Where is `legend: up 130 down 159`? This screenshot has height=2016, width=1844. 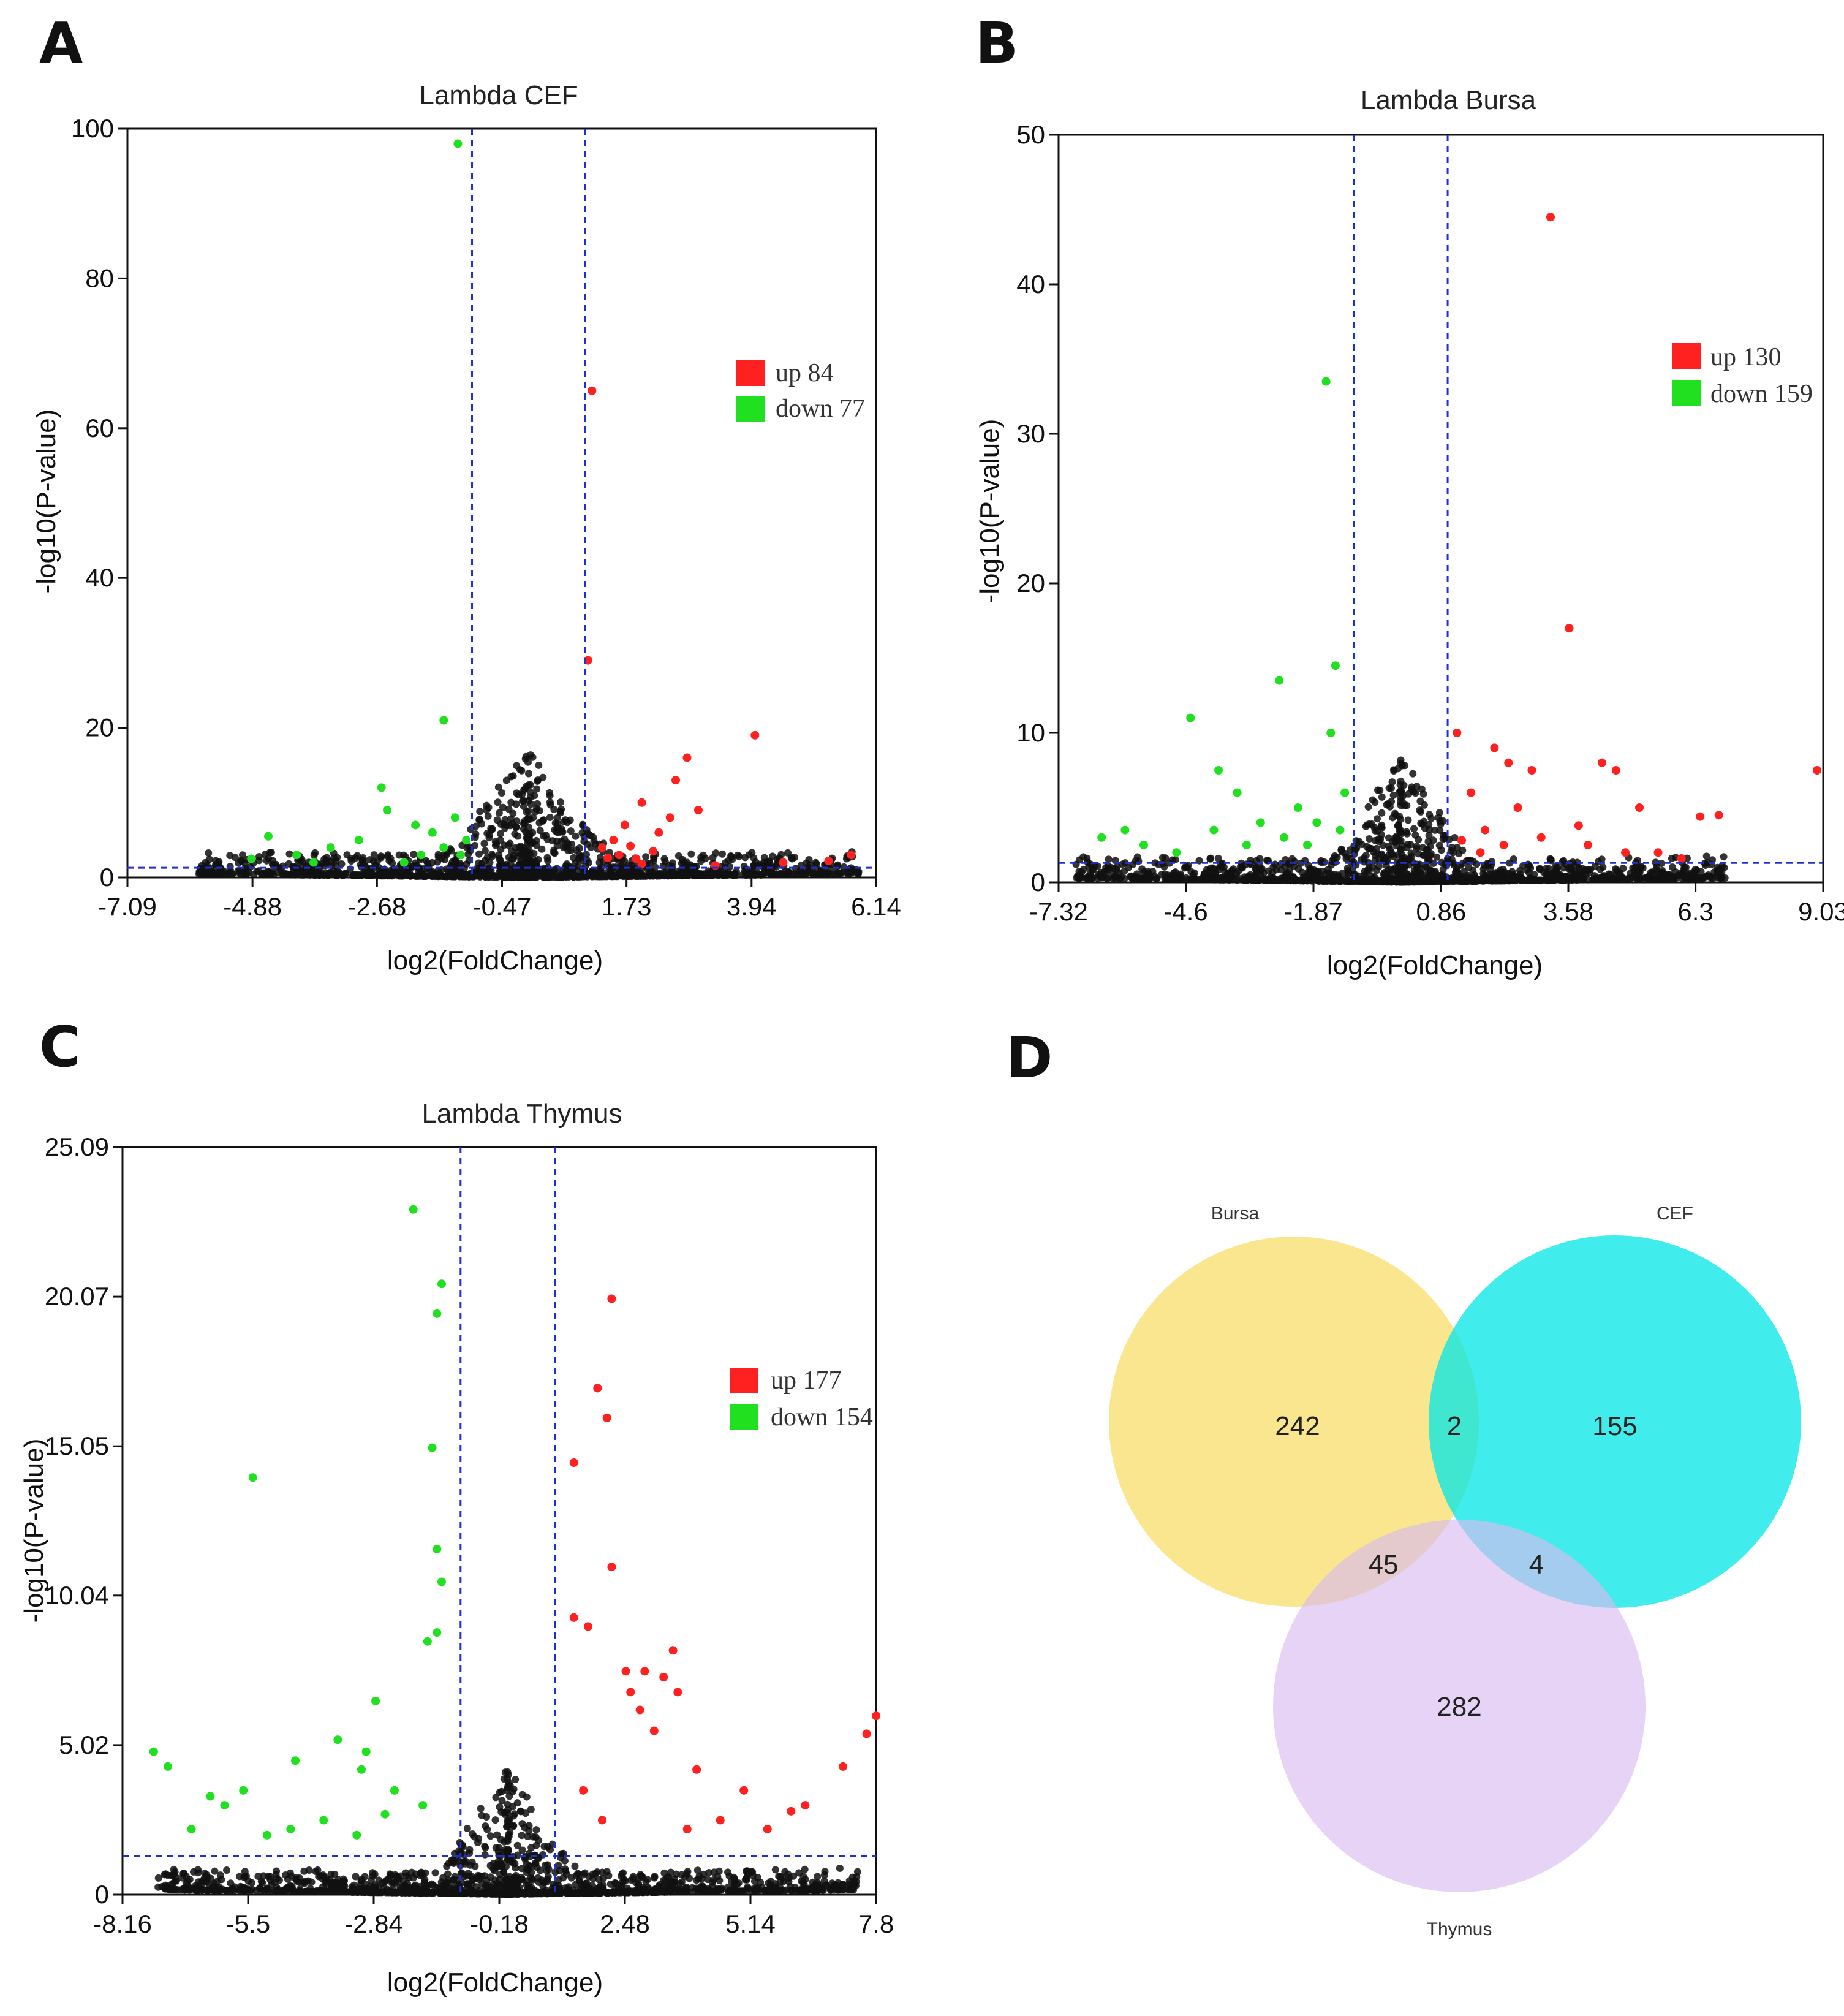
legend: up 130 down 159 is located at coordinates (1742, 375).